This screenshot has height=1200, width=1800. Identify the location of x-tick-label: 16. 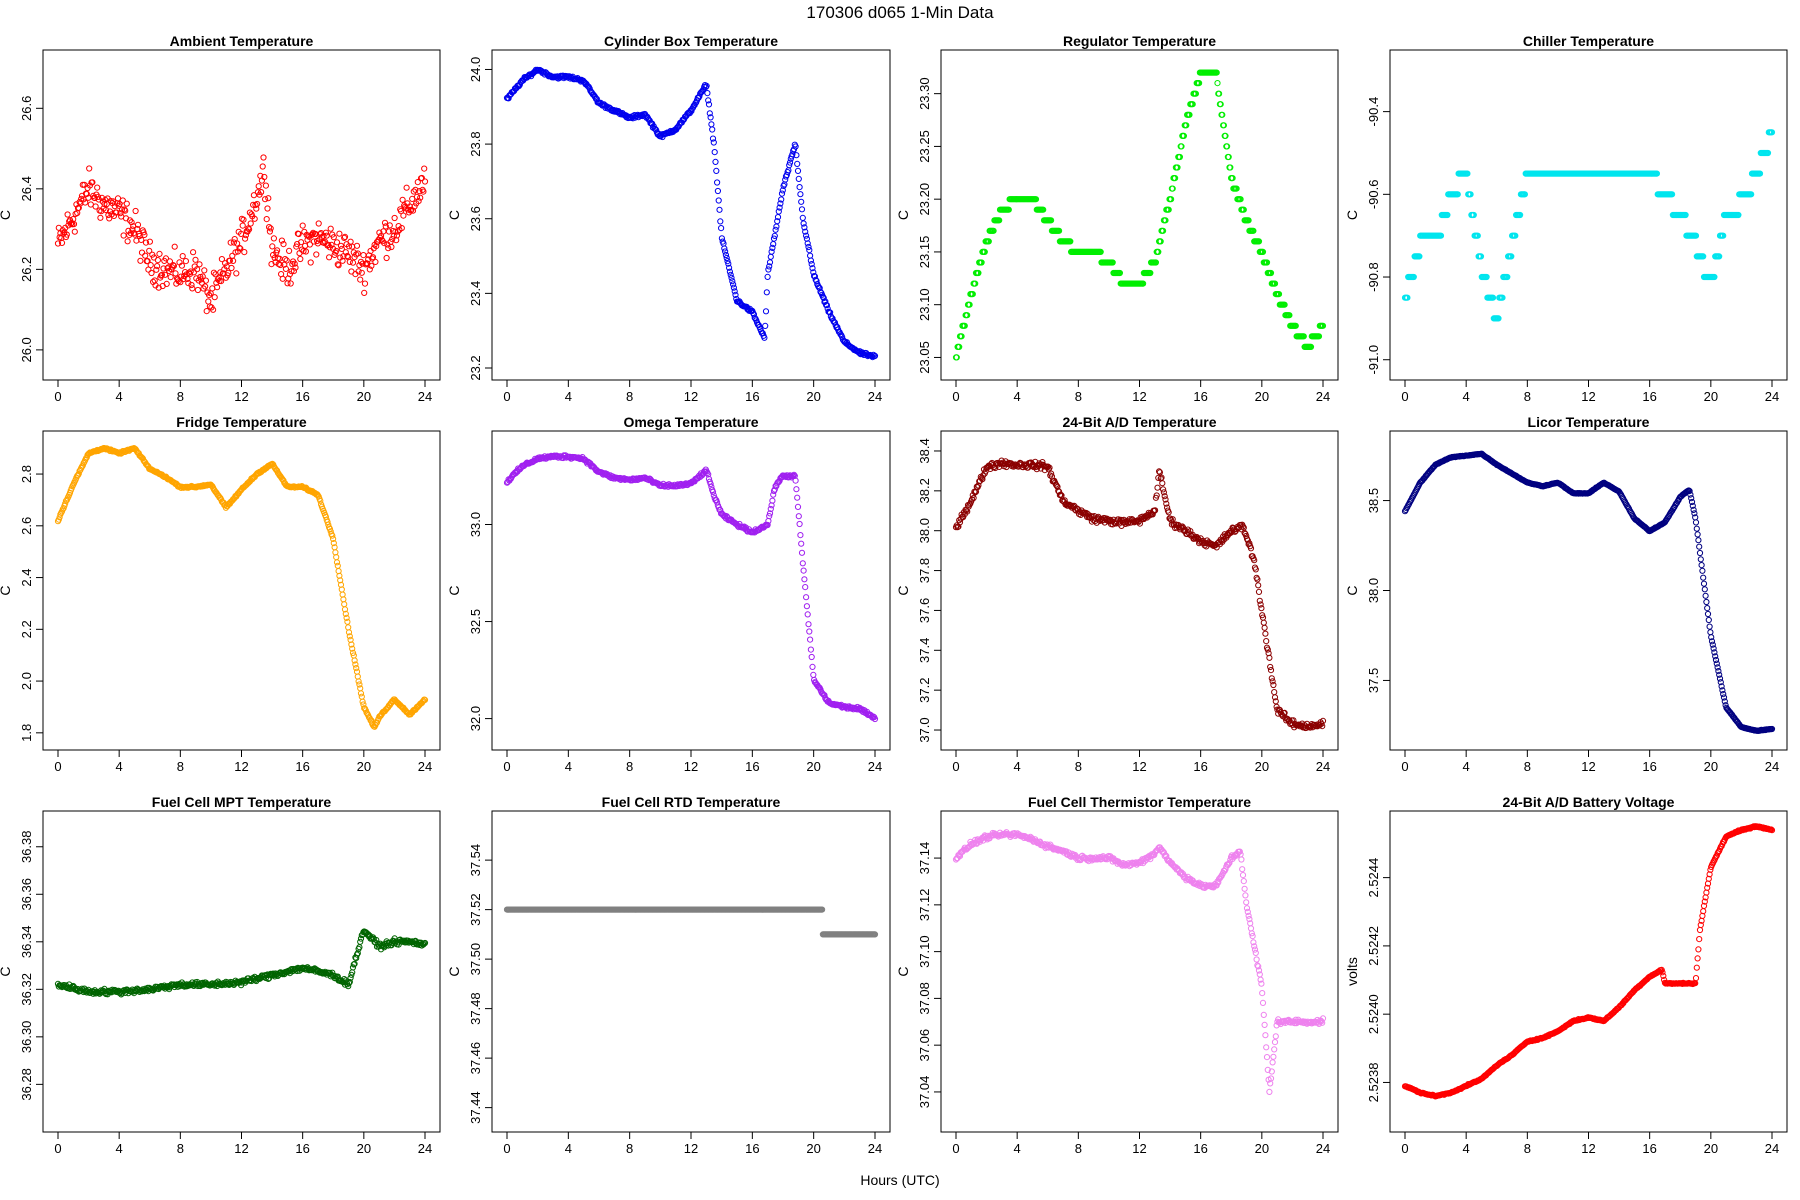
(1200, 1148).